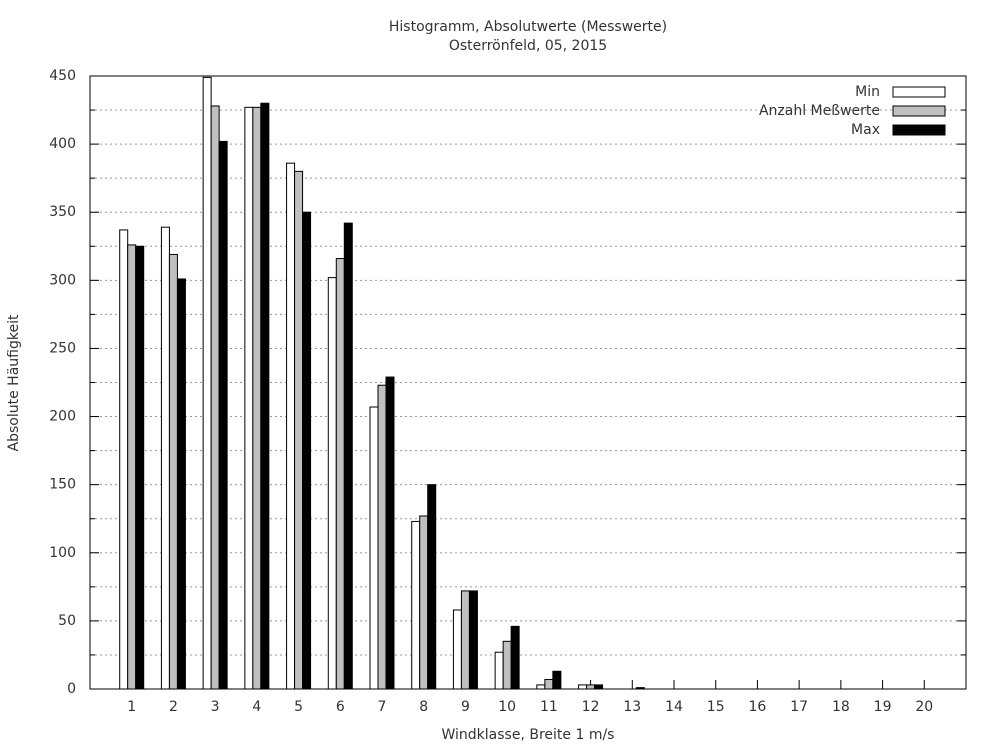 Image resolution: width=1000 pixels, height=750 pixels. What do you see at coordinates (841, 707) in the screenshot?
I see `x-tick-label: 18` at bounding box center [841, 707].